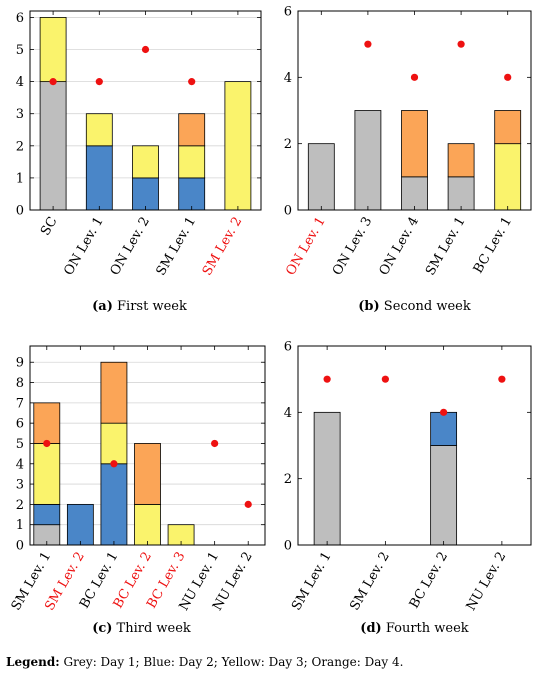 Image resolution: width=550 pixels, height=677 pixels. What do you see at coordinates (102, 628) in the screenshot?
I see `caption-letter: (c)` at bounding box center [102, 628].